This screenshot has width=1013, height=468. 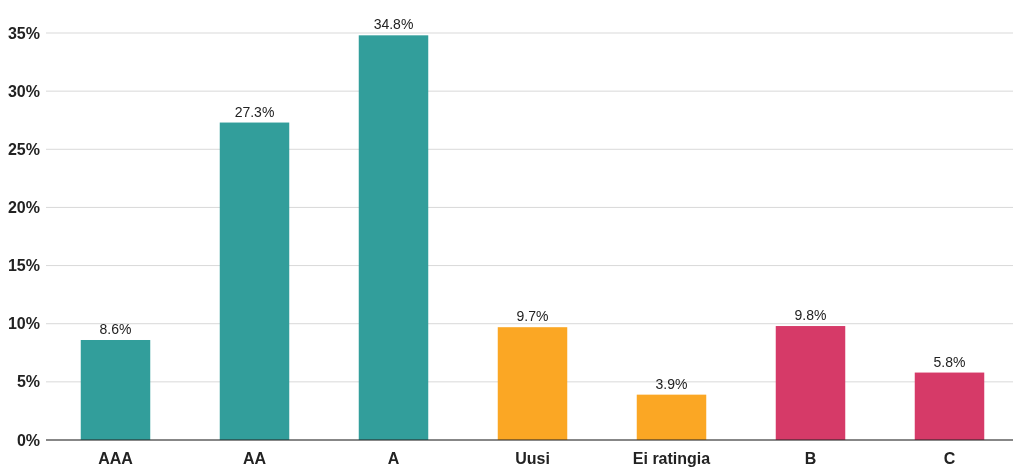 What do you see at coordinates (671, 458) in the screenshot?
I see `x-tick-label: Ei ratingia` at bounding box center [671, 458].